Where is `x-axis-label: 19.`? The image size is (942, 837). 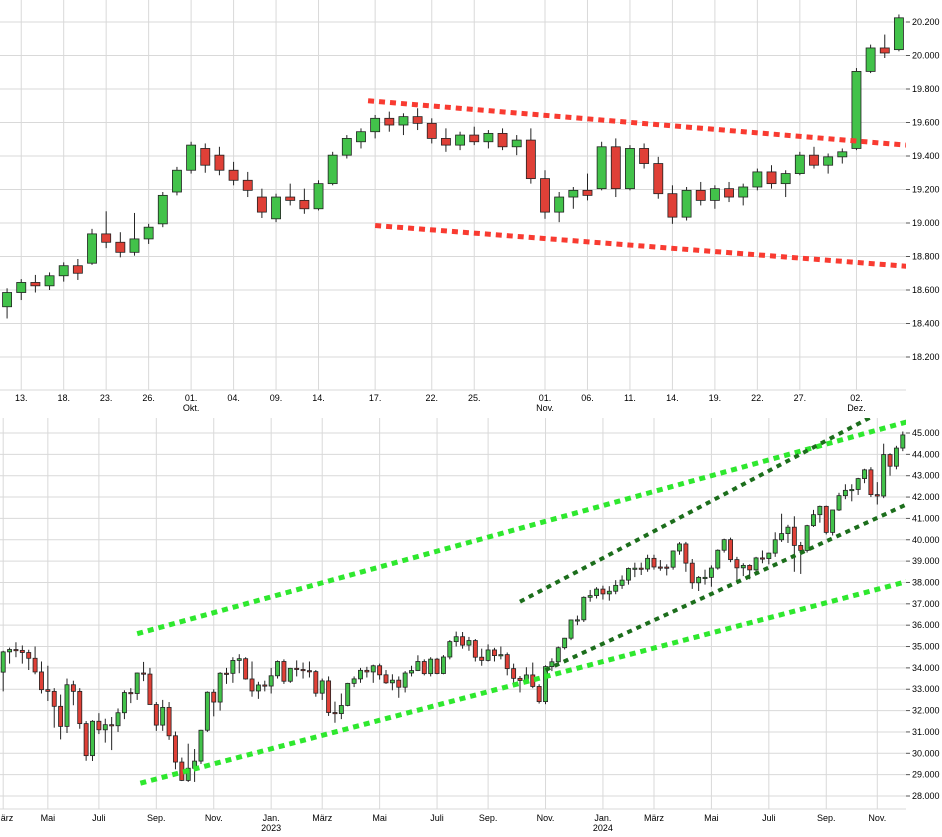
x-axis-label: 19. is located at coordinates (715, 398).